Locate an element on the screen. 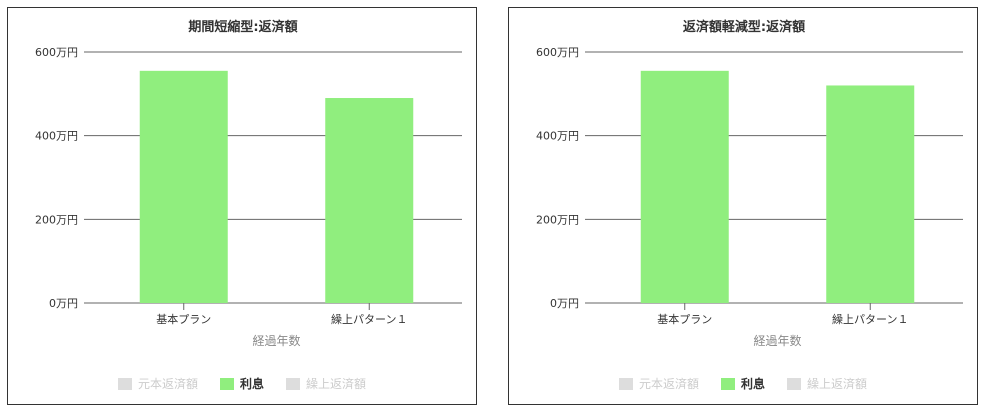 The height and width of the screenshot is (413, 986). chart-title: 返済額軽減型:返済額 is located at coordinates (744, 27).